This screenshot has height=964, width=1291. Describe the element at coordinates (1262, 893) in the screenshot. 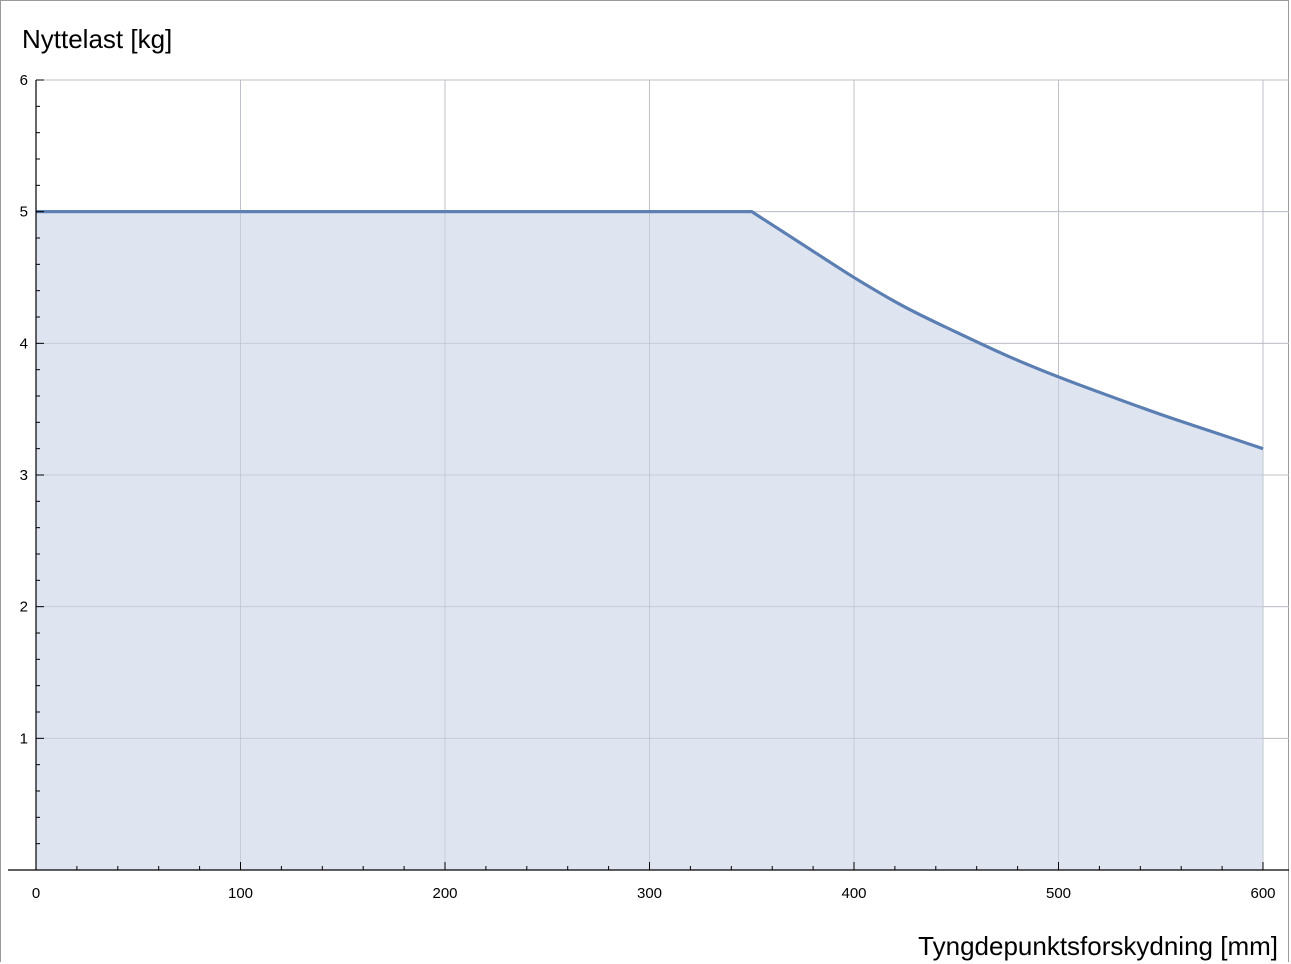

I see `x-tick-label: 600` at that location.